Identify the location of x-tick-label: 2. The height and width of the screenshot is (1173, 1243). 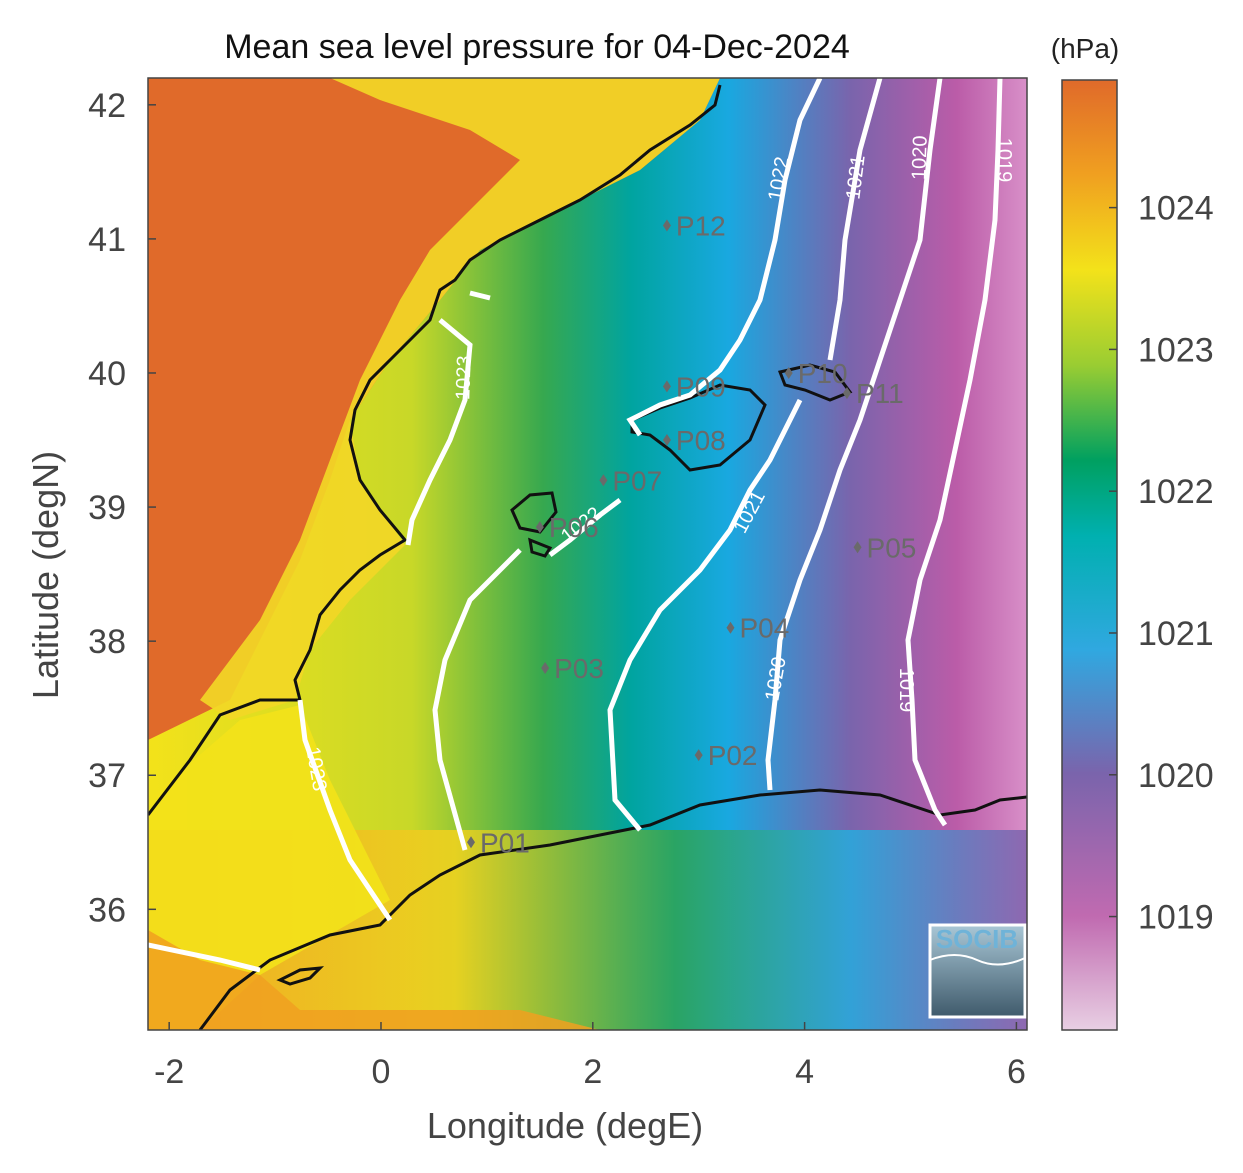
(592, 1072).